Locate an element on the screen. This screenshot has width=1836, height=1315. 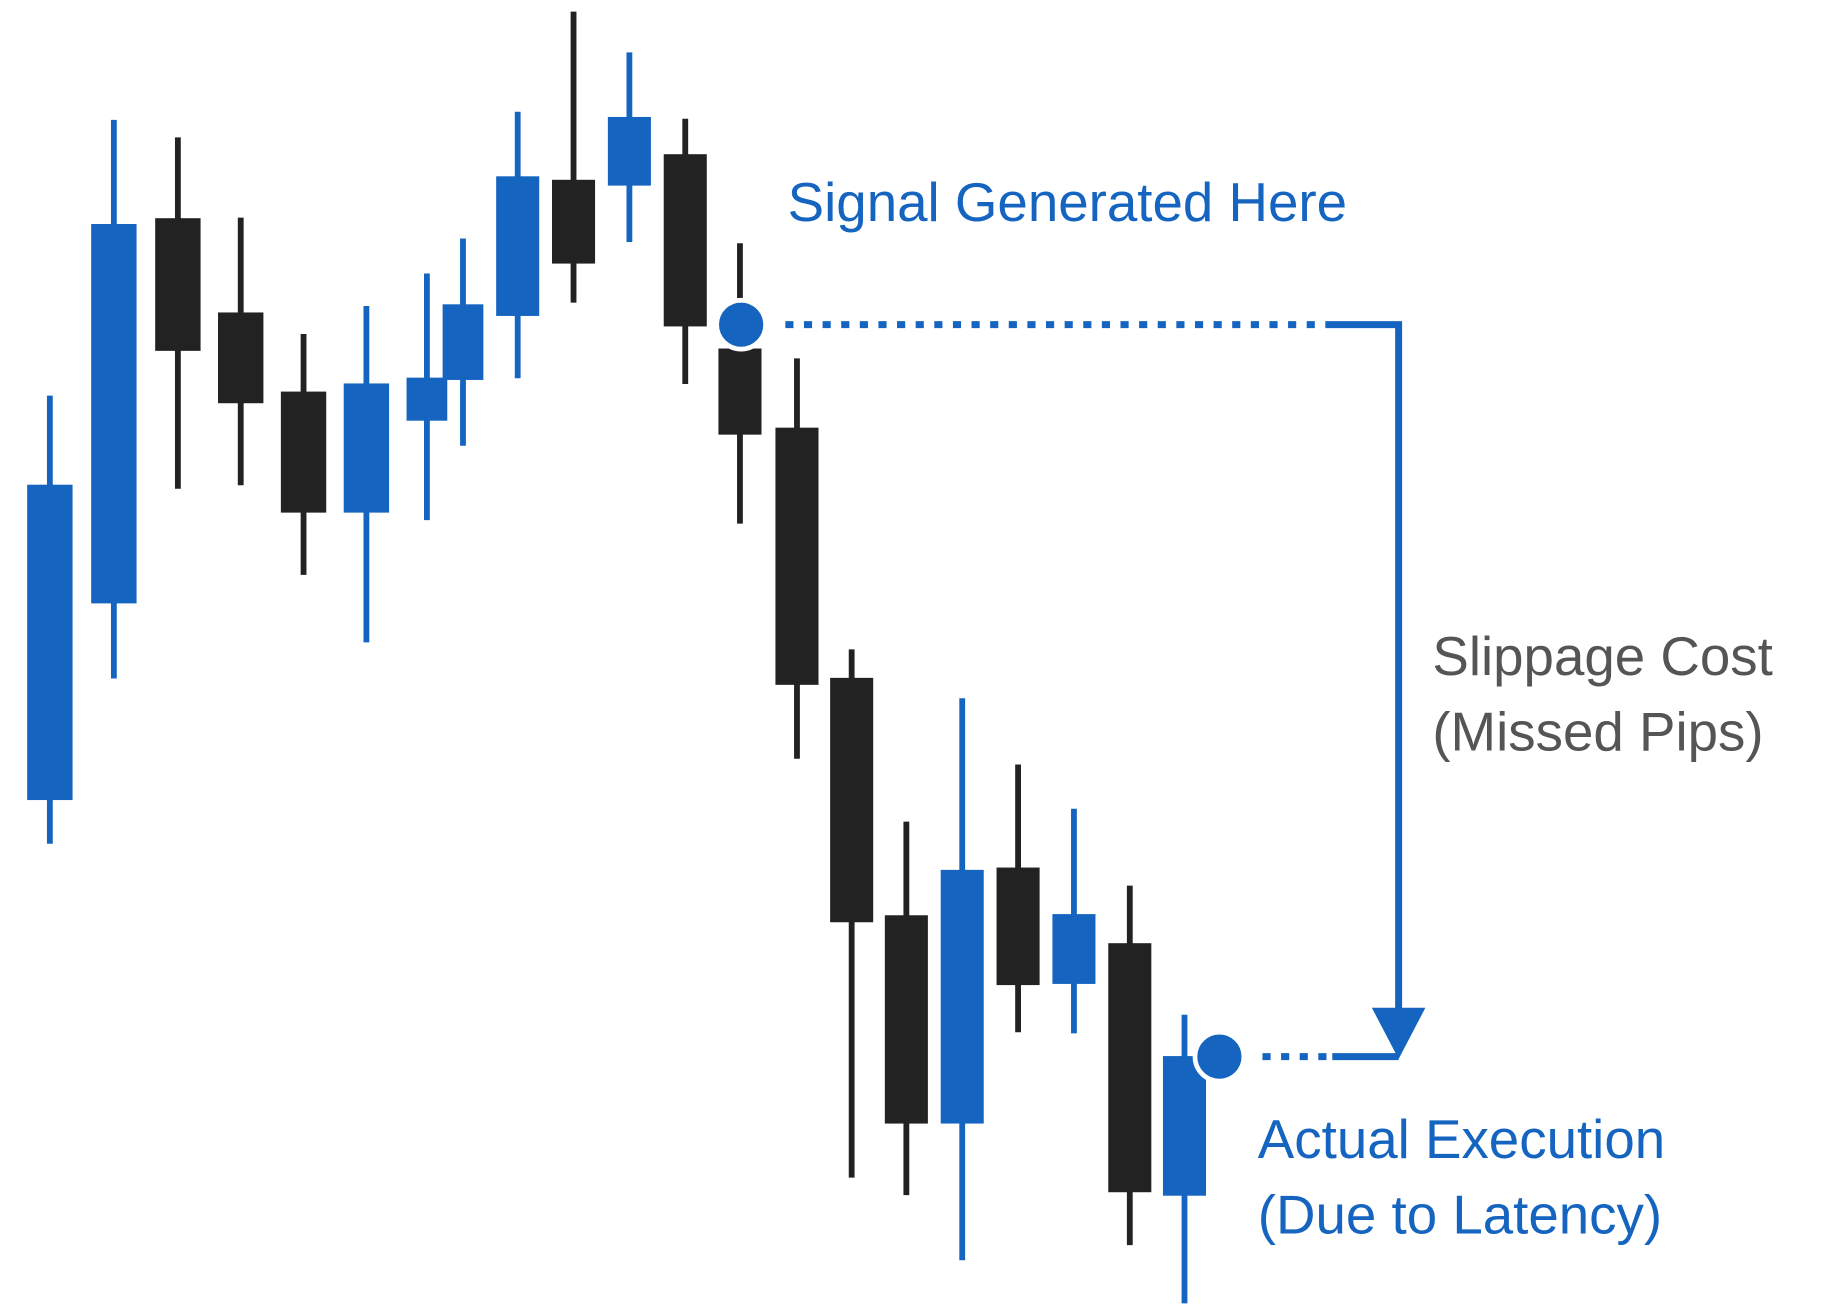
signal-point is located at coordinates (741, 324).